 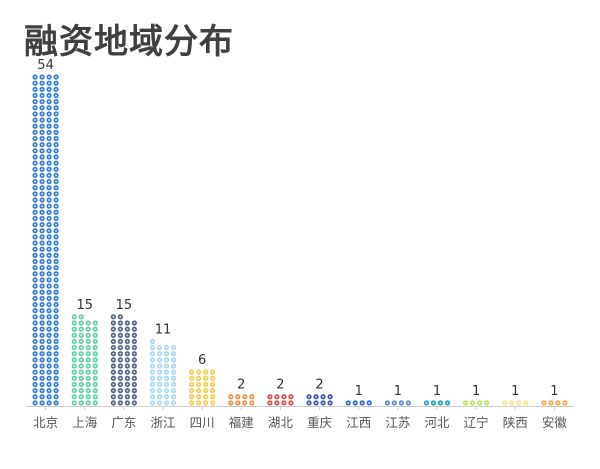 What do you see at coordinates (476, 402) in the screenshot?
I see `bar-辽宁` at bounding box center [476, 402].